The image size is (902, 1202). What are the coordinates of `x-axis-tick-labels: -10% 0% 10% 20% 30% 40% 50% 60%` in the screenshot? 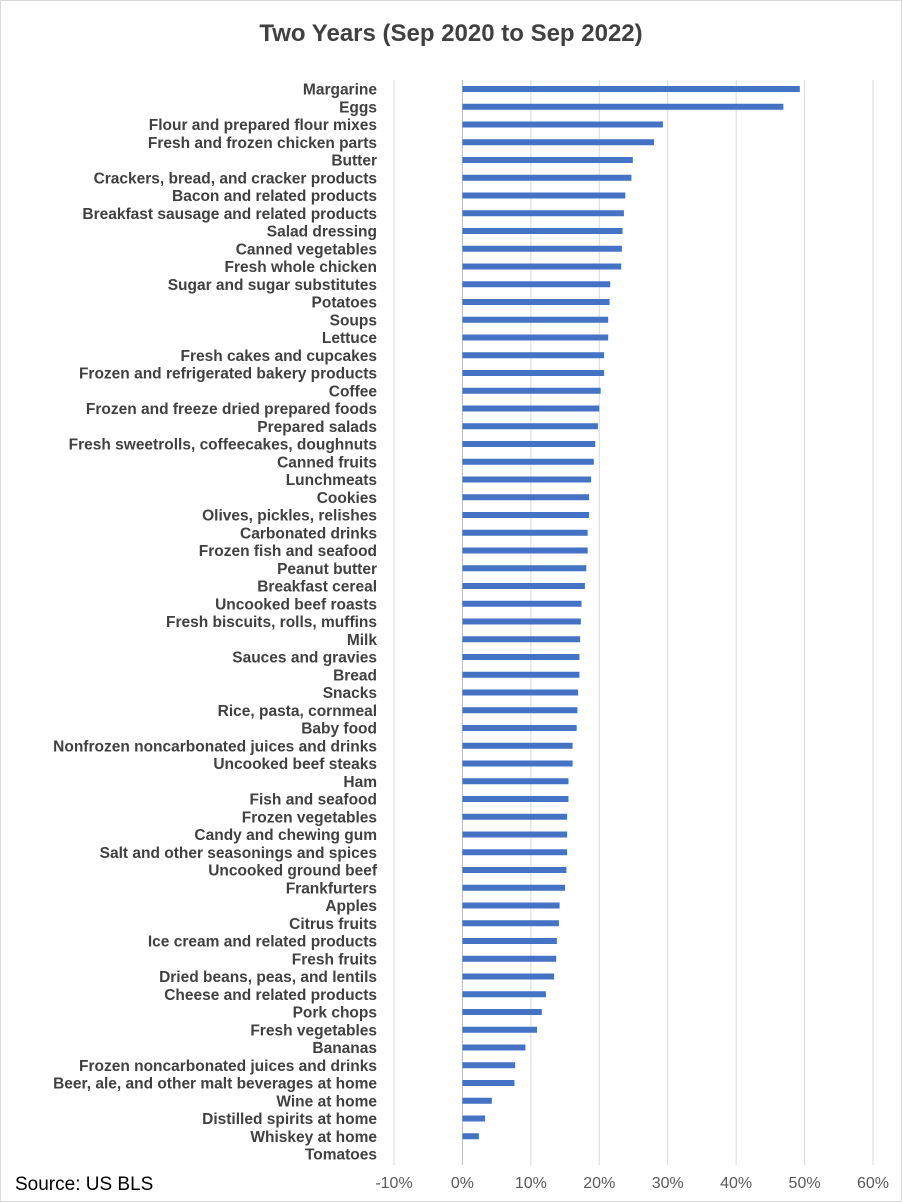 It's located at (632, 1183).